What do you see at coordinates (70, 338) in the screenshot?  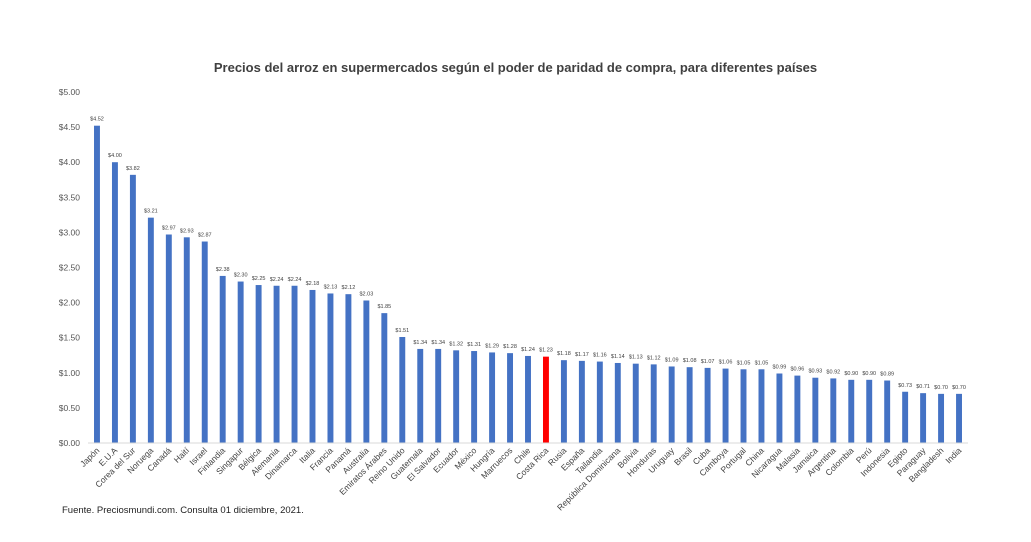 I see `y-tick-label: $1.50` at bounding box center [70, 338].